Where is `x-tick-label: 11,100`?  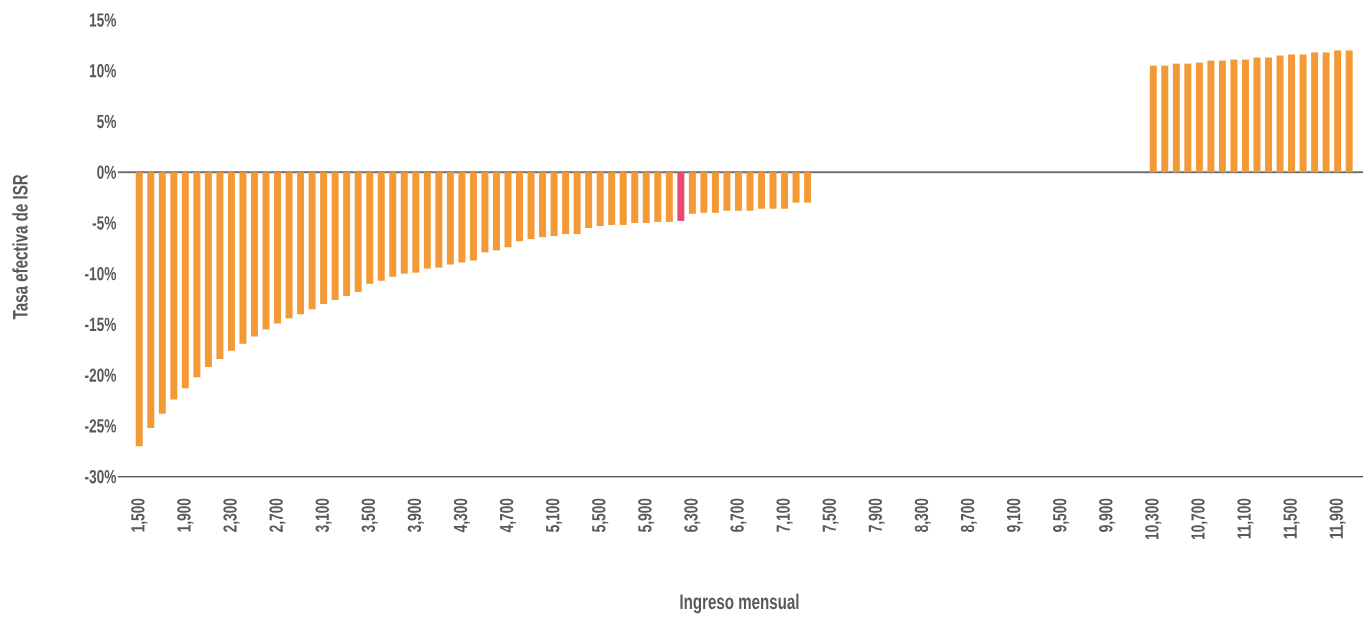 x-tick-label: 11,100 is located at coordinates (1245, 518).